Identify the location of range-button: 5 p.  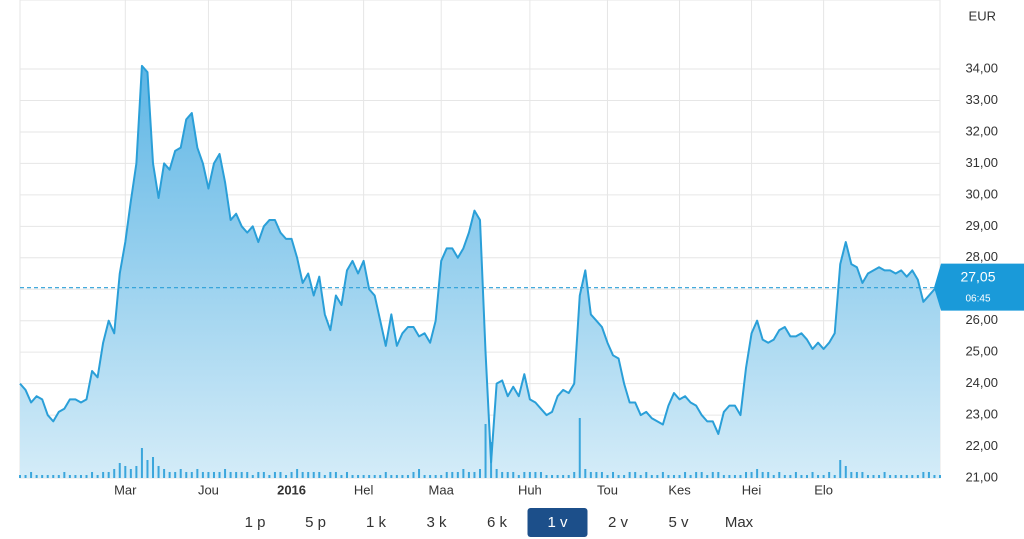
(315, 522).